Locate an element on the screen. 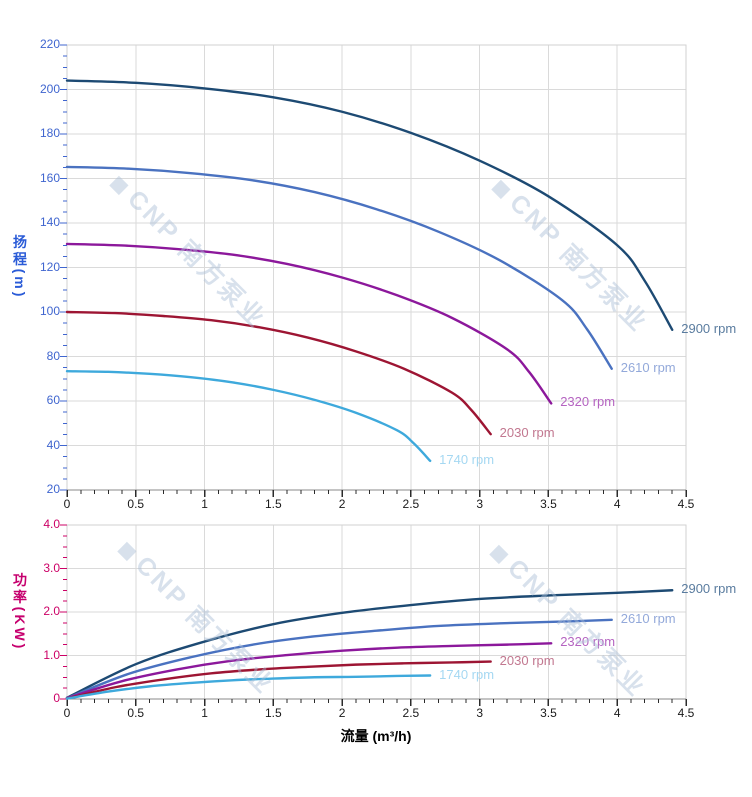 Image resolution: width=752 pixels, height=797 pixels. curve-2900-rpm is located at coordinates (369, 644).